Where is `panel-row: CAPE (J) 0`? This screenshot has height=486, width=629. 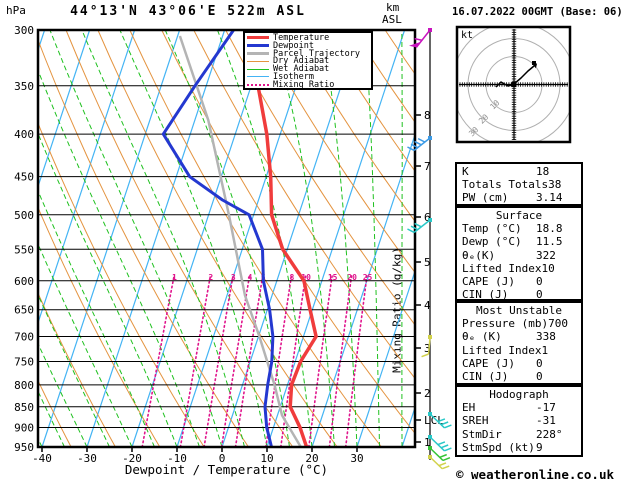 panel-row: CAPE (J) 0 is located at coordinates (519, 281).